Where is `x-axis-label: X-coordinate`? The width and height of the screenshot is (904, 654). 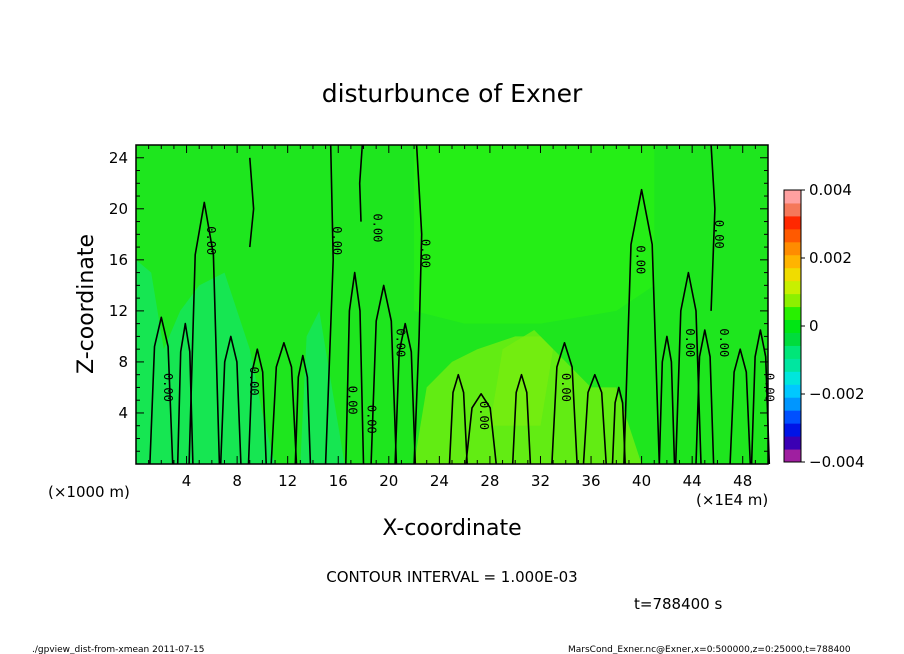
x-axis-label: X-coordinate is located at coordinates (451, 528).